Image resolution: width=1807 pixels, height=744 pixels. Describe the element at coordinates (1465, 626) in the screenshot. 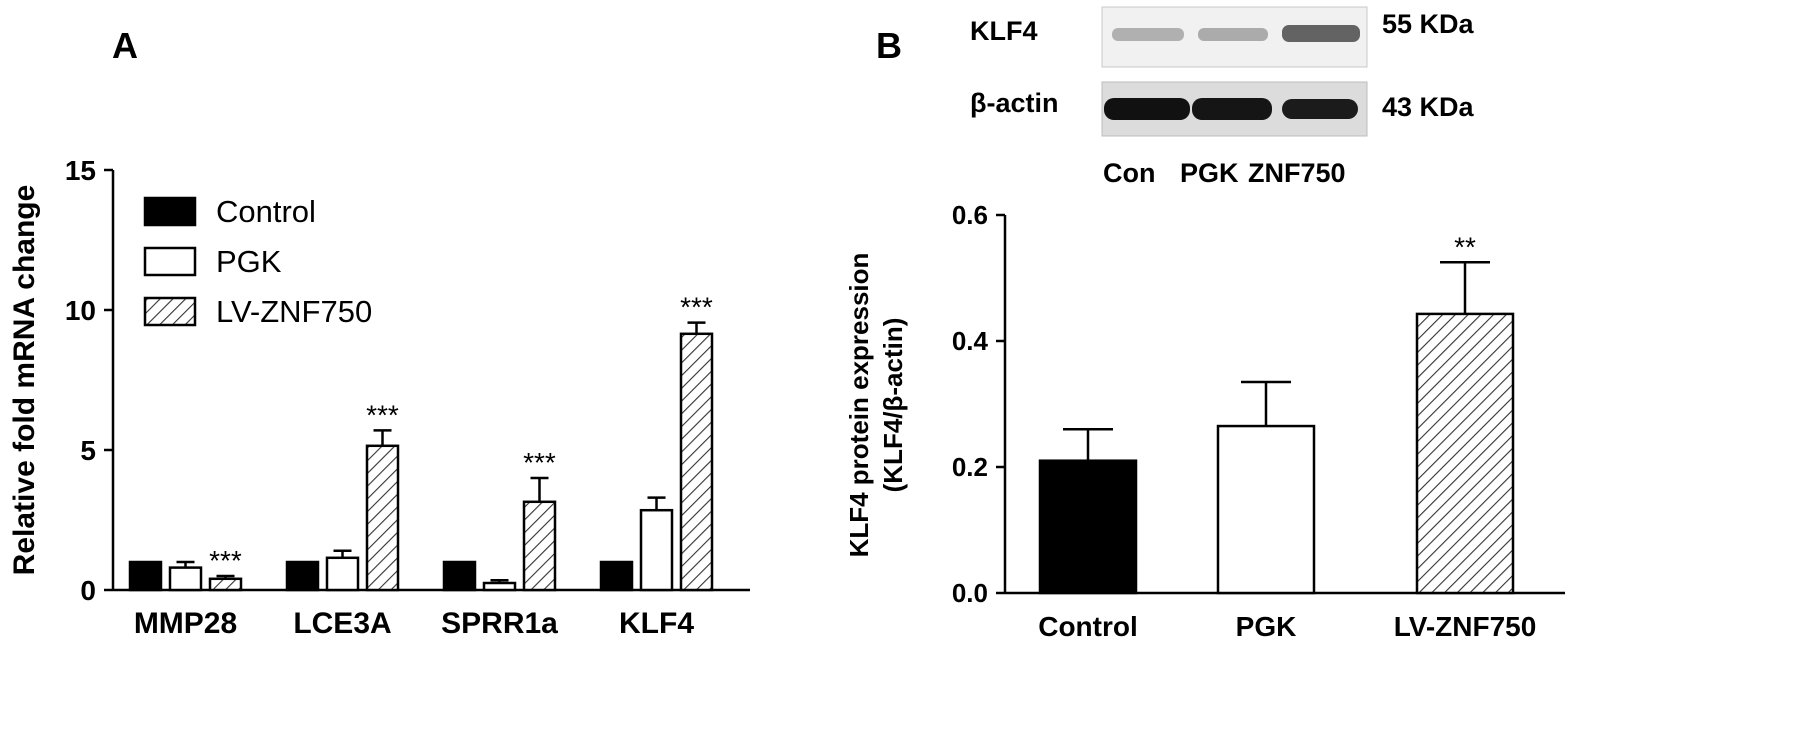

I see `chart-b-x-tick-label: LV-ZNF750` at that location.